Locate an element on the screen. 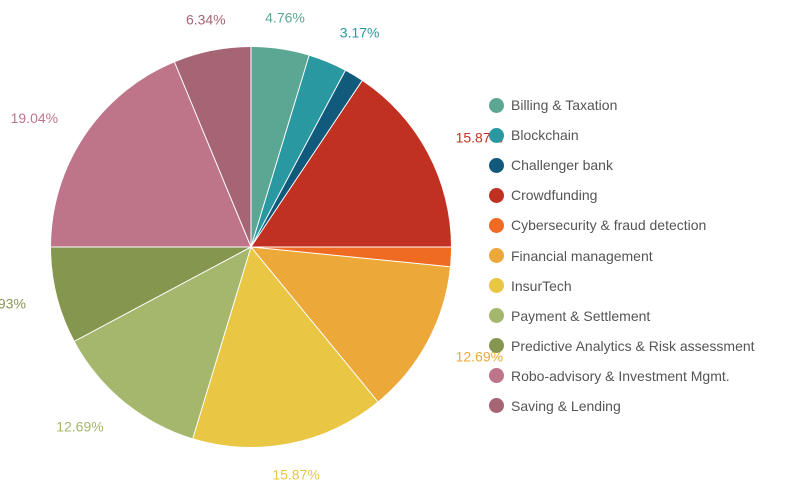  legend-item: Robo-advisory & Investment Mgmt. is located at coordinates (622, 376).